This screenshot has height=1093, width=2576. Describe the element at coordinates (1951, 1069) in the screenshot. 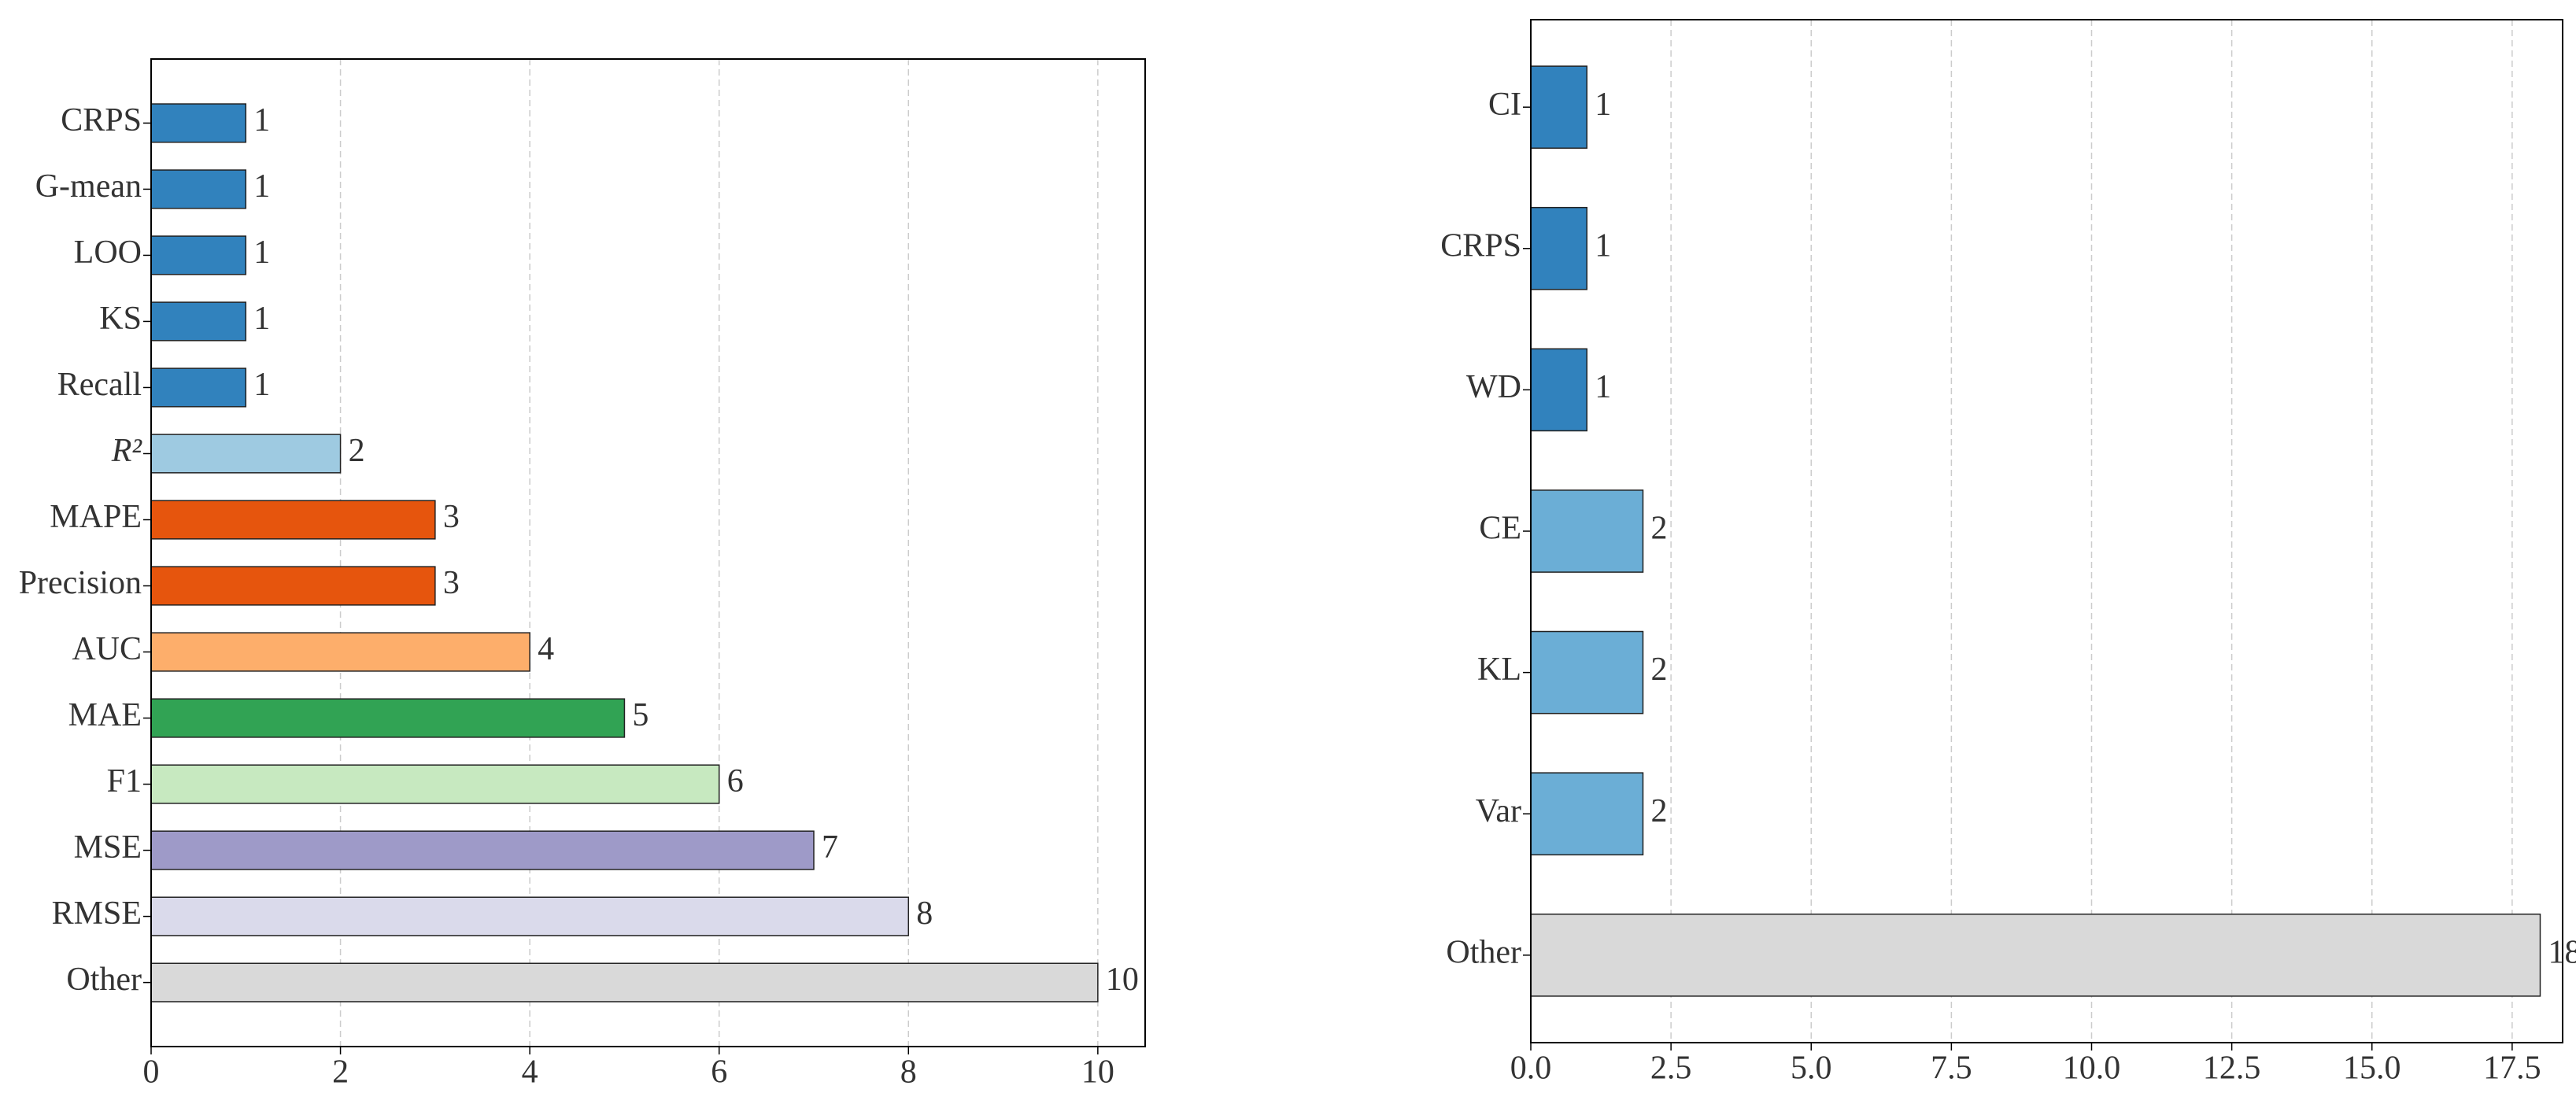

I see `x-tick-label: 7.5` at that location.